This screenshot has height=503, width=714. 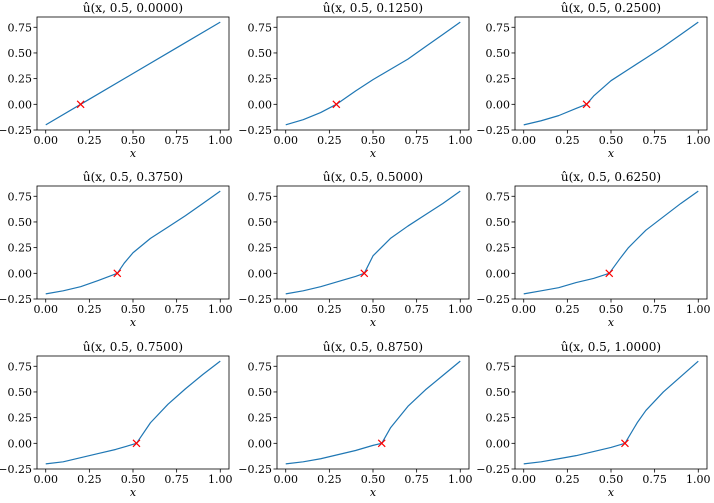 What do you see at coordinates (373, 8) in the screenshot?
I see `subplot-title: û(x, 0.5, 0.1250)` at bounding box center [373, 8].